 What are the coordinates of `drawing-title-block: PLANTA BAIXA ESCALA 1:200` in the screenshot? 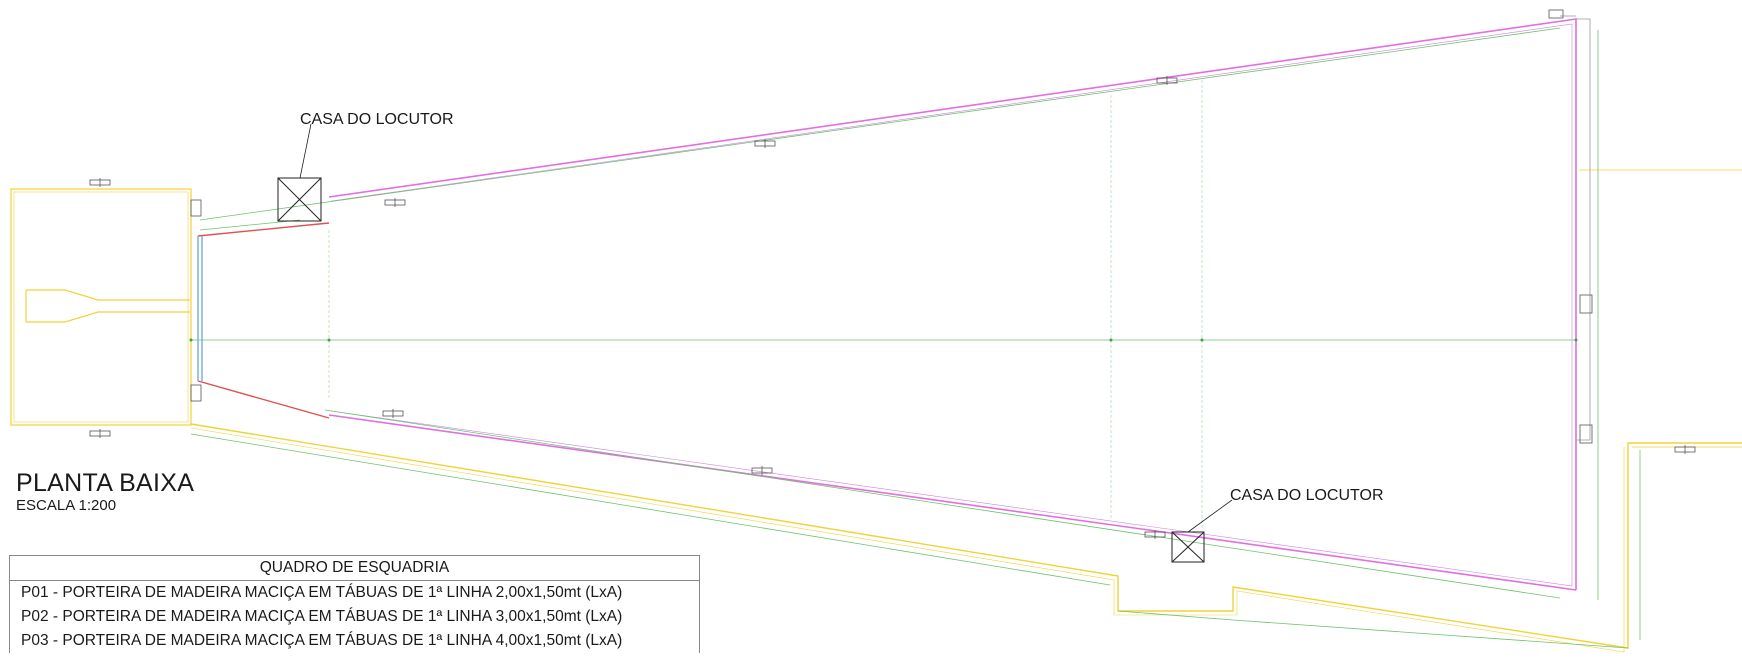 It's located at (105, 492).